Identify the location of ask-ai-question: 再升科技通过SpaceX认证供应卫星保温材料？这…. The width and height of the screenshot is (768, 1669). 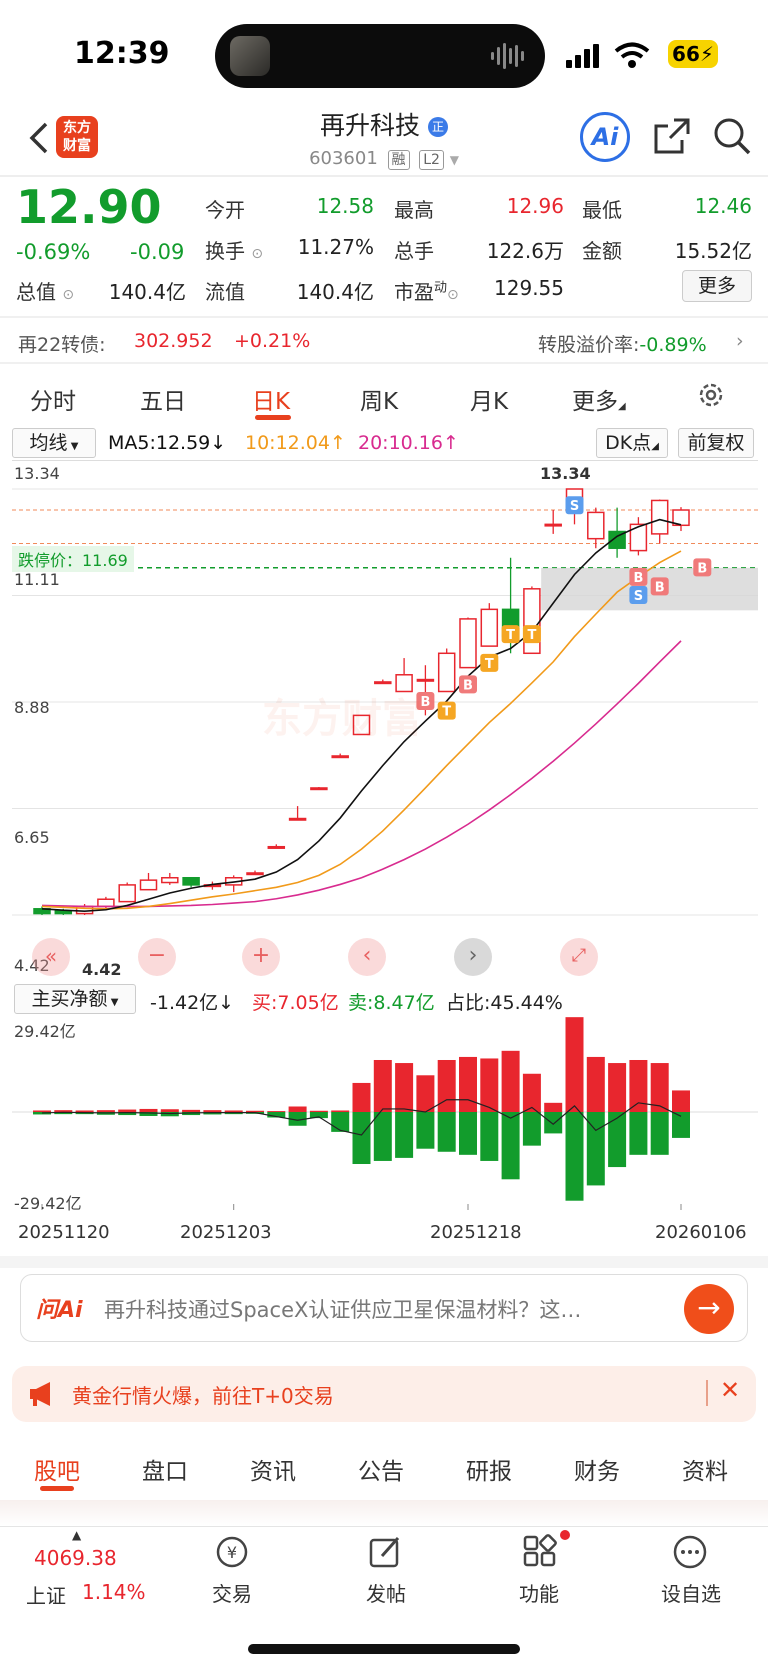
(343, 1310).